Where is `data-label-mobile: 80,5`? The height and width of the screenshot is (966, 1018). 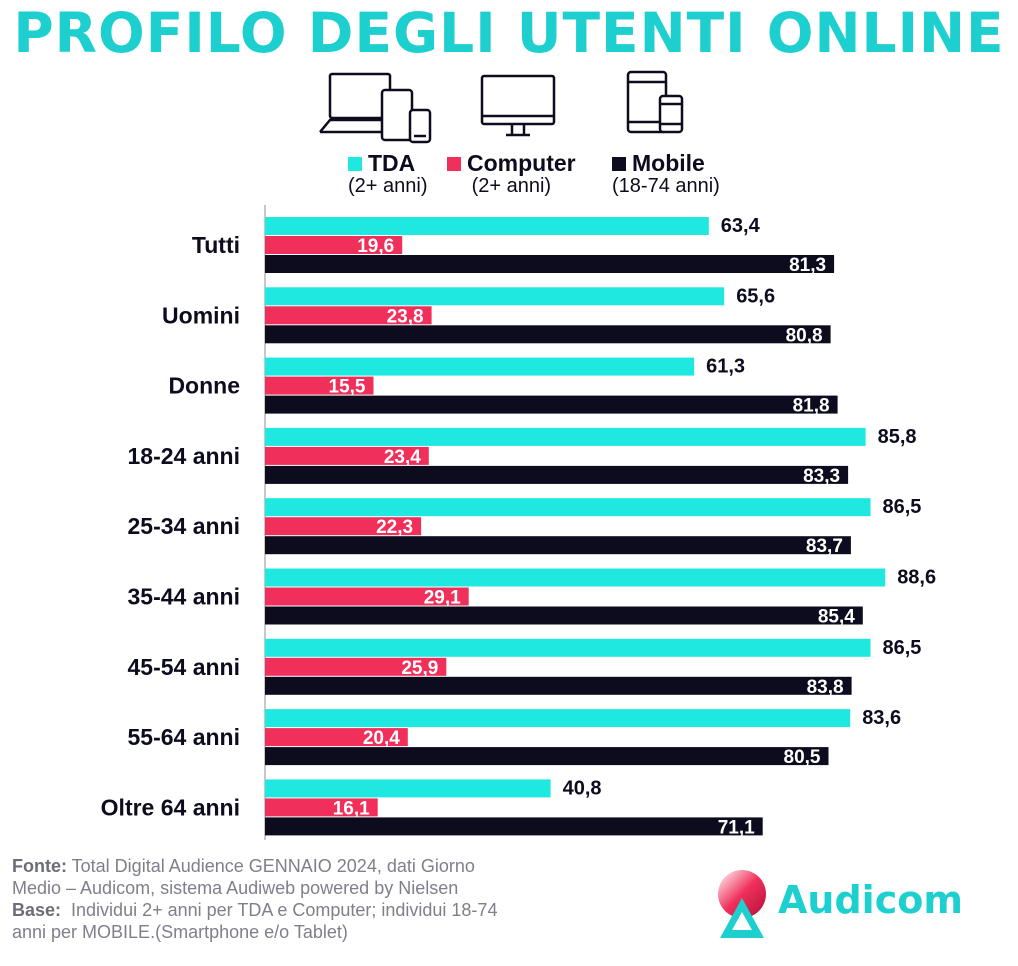 data-label-mobile: 80,5 is located at coordinates (802, 757).